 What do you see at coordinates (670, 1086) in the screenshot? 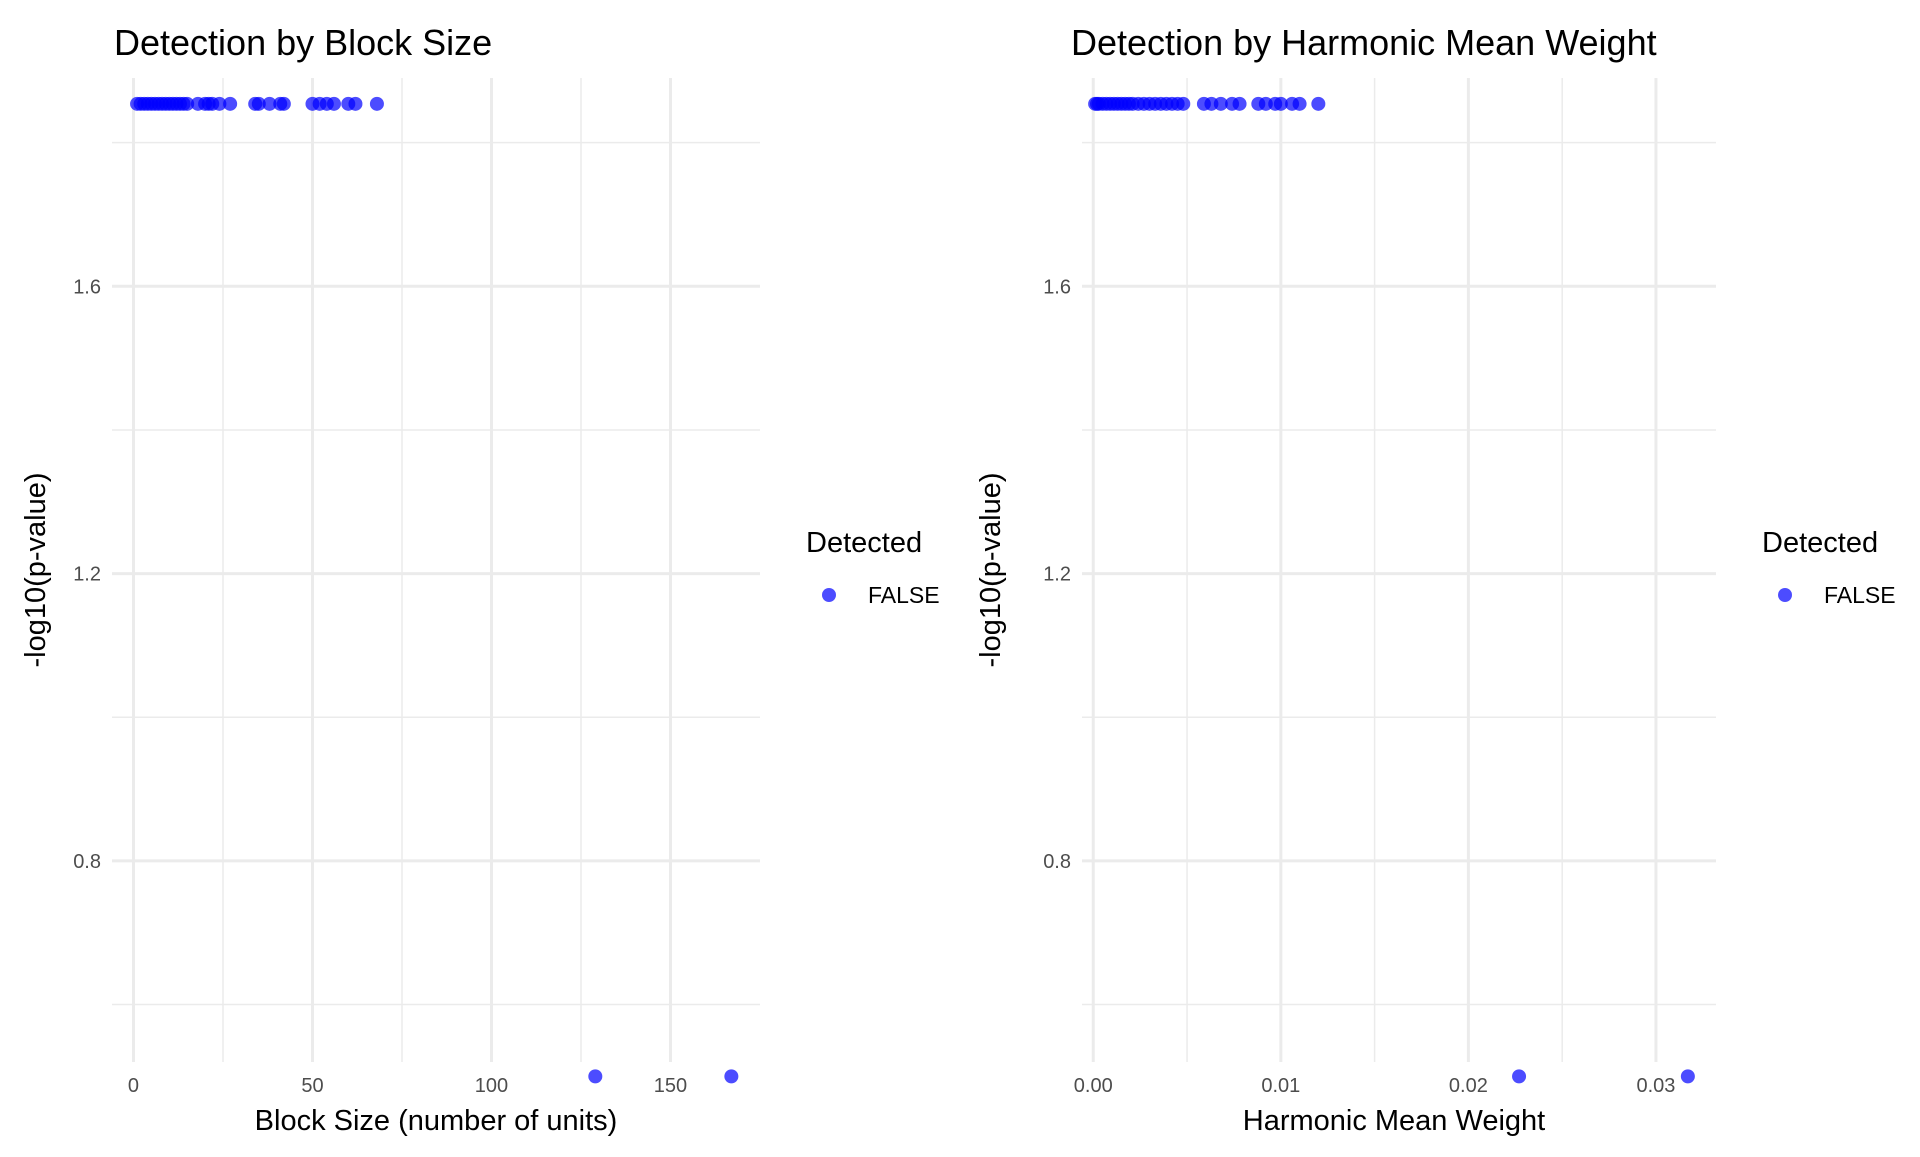
I see `x-tick-label: 150` at bounding box center [670, 1086].